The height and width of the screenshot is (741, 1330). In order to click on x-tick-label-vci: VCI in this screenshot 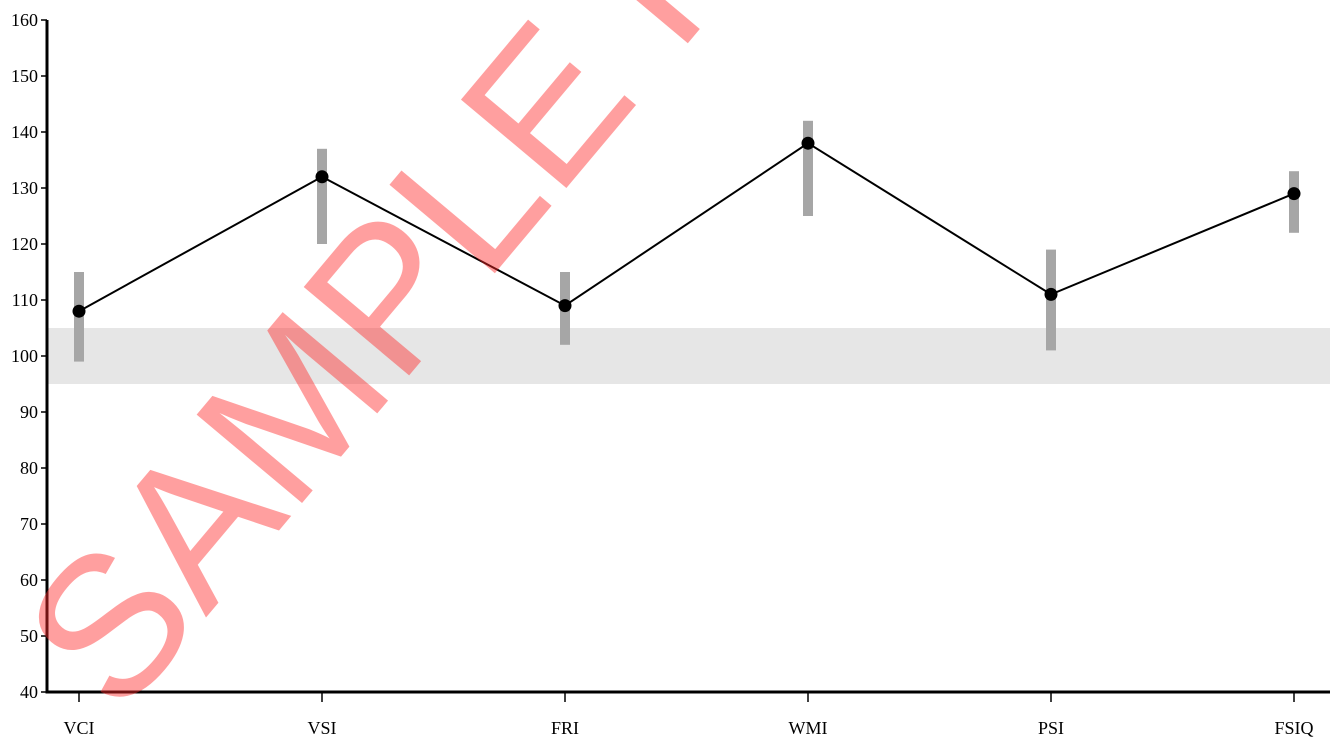, I will do `click(79, 728)`.